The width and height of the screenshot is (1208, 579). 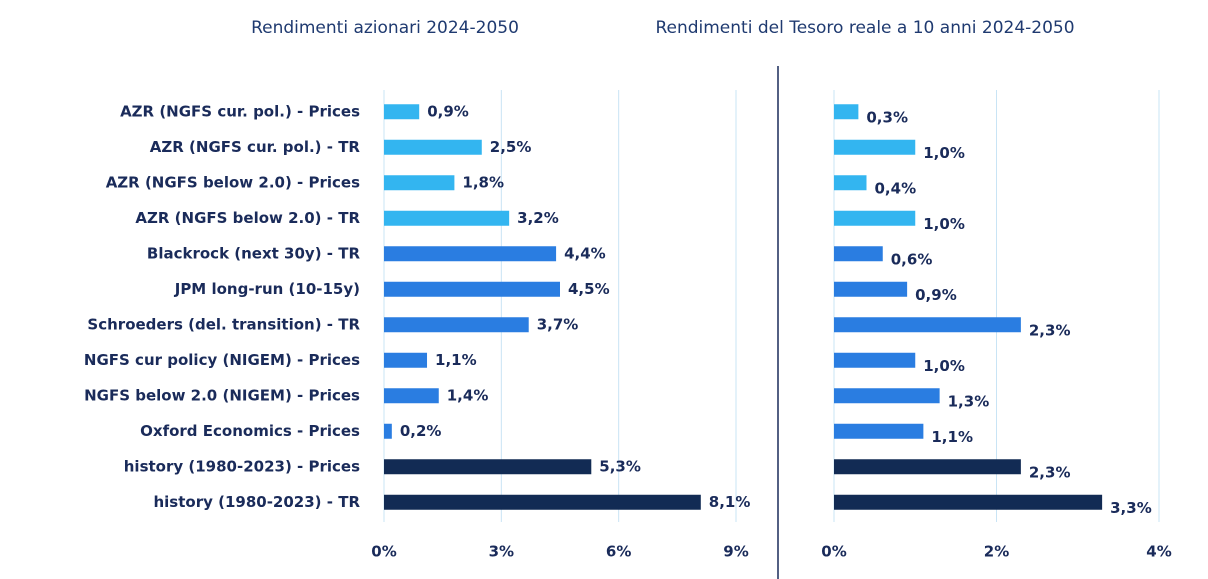 What do you see at coordinates (255, 147) in the screenshot?
I see `category-label: AZR (NGFS cur. pol.) - TR` at bounding box center [255, 147].